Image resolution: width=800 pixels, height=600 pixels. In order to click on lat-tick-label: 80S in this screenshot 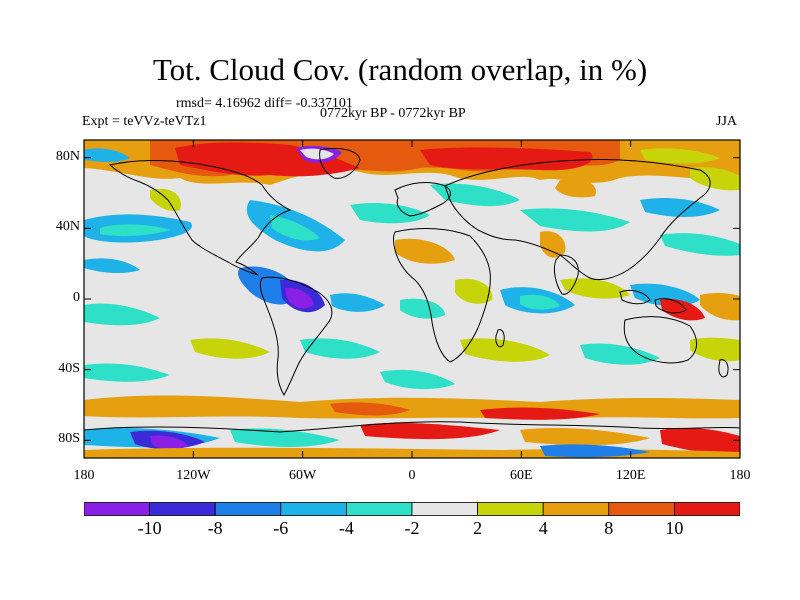, I will do `click(69, 439)`.